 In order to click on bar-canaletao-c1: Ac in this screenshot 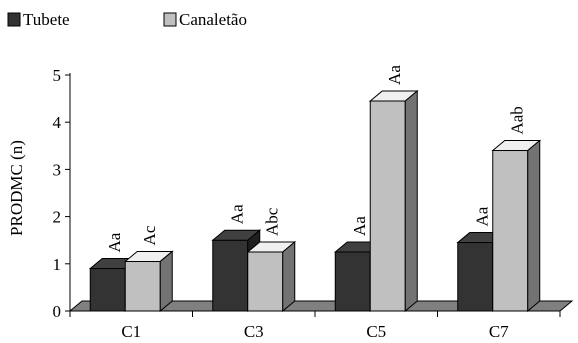, I will do `click(148, 269)`.